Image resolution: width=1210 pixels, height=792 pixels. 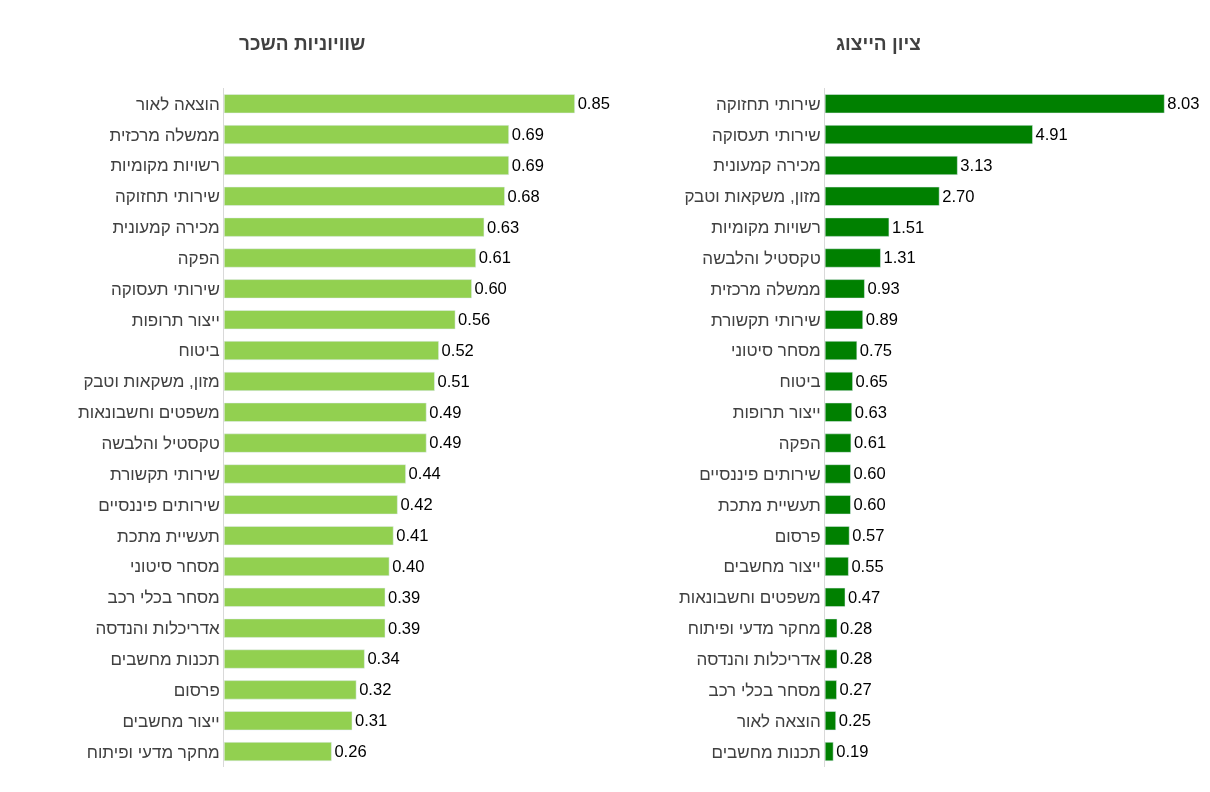 I want to click on data-label: 0.65, so click(x=871, y=381).